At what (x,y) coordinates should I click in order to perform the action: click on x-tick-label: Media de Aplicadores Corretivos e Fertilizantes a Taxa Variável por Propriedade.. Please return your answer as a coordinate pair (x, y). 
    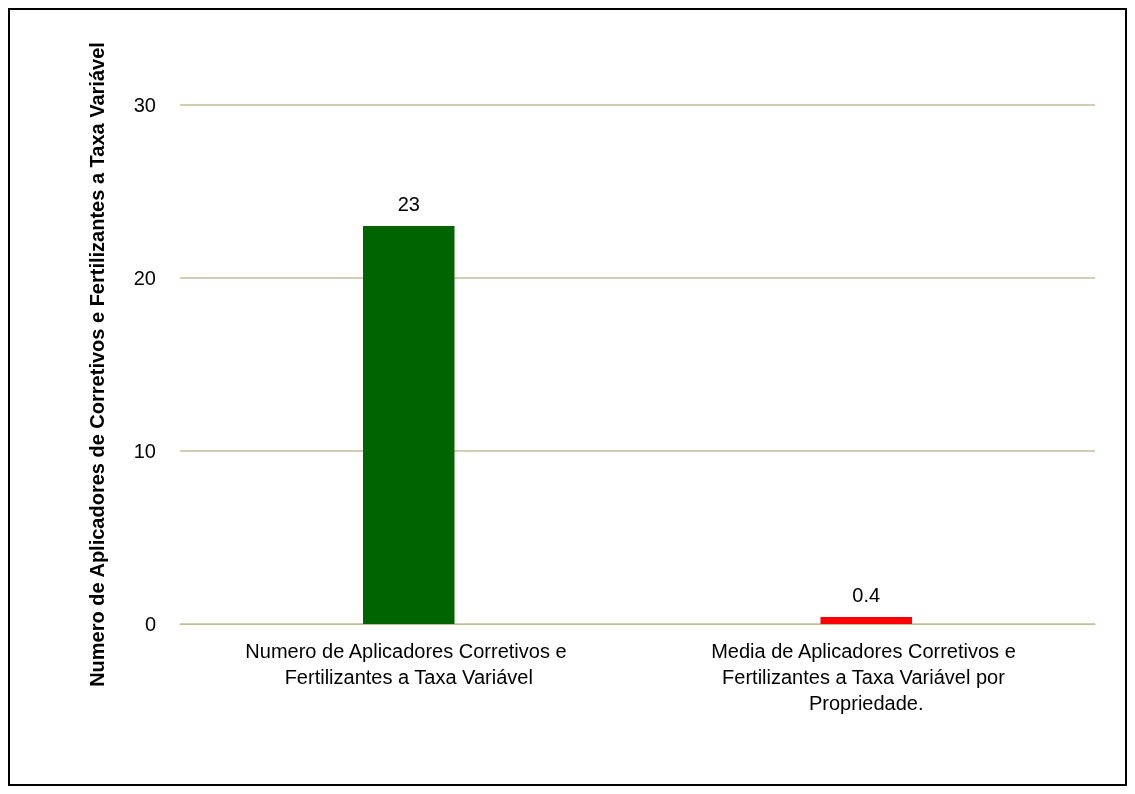
    Looking at the image, I should click on (866, 677).